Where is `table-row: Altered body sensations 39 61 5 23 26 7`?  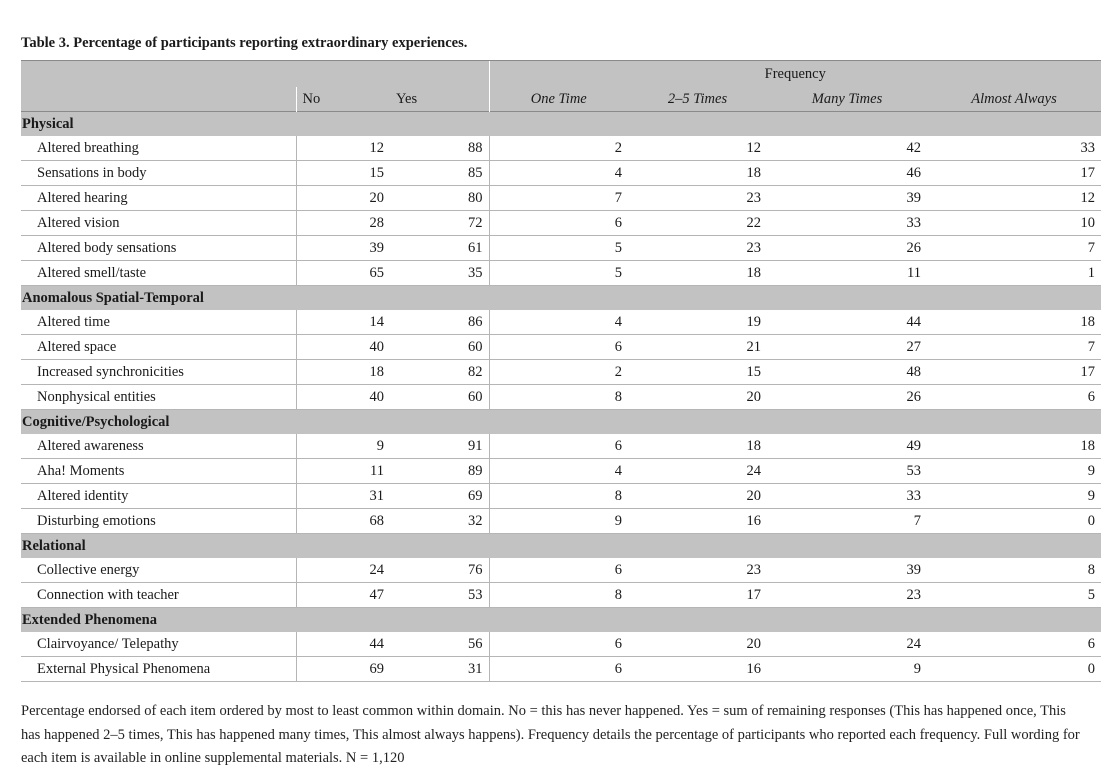
table-row: Altered body sensations 39 61 5 23 26 7 is located at coordinates (561, 248).